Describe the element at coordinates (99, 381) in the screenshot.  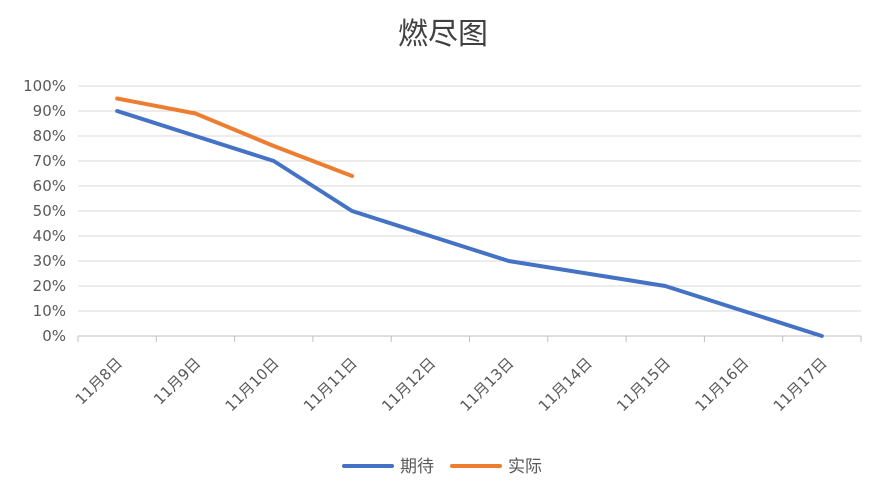
I see `x-tick-label: 11月8日` at that location.